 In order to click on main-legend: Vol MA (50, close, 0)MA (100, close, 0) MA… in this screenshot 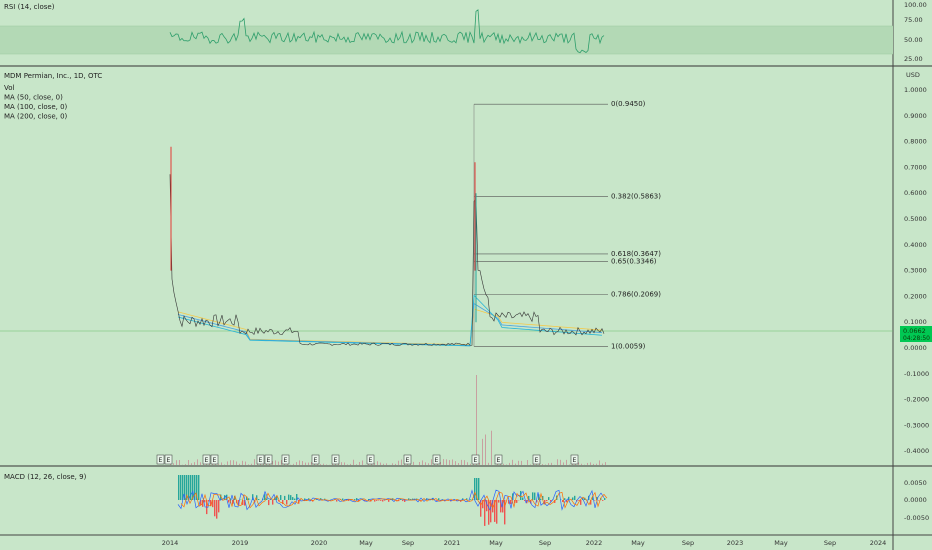, I will do `click(36, 102)`.